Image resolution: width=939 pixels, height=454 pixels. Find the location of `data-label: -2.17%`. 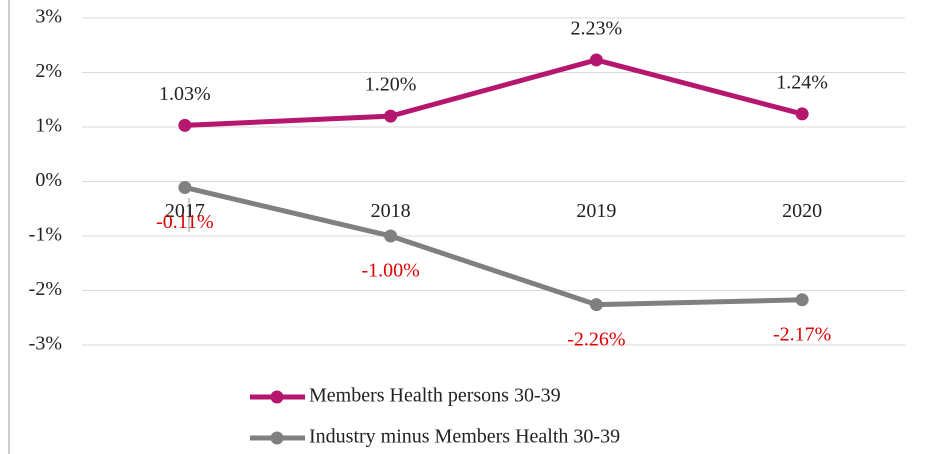

data-label: -2.17% is located at coordinates (802, 334).